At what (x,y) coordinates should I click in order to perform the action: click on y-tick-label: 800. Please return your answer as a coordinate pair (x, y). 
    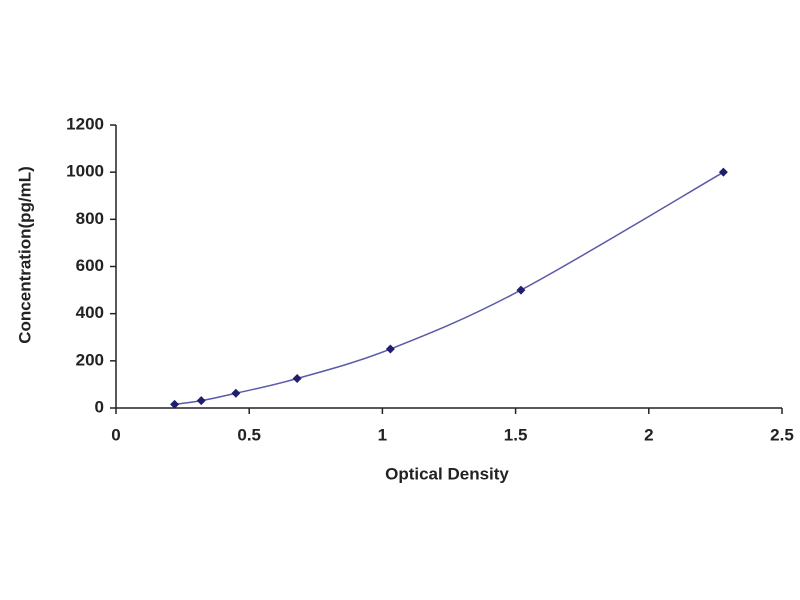
    Looking at the image, I should click on (90, 218).